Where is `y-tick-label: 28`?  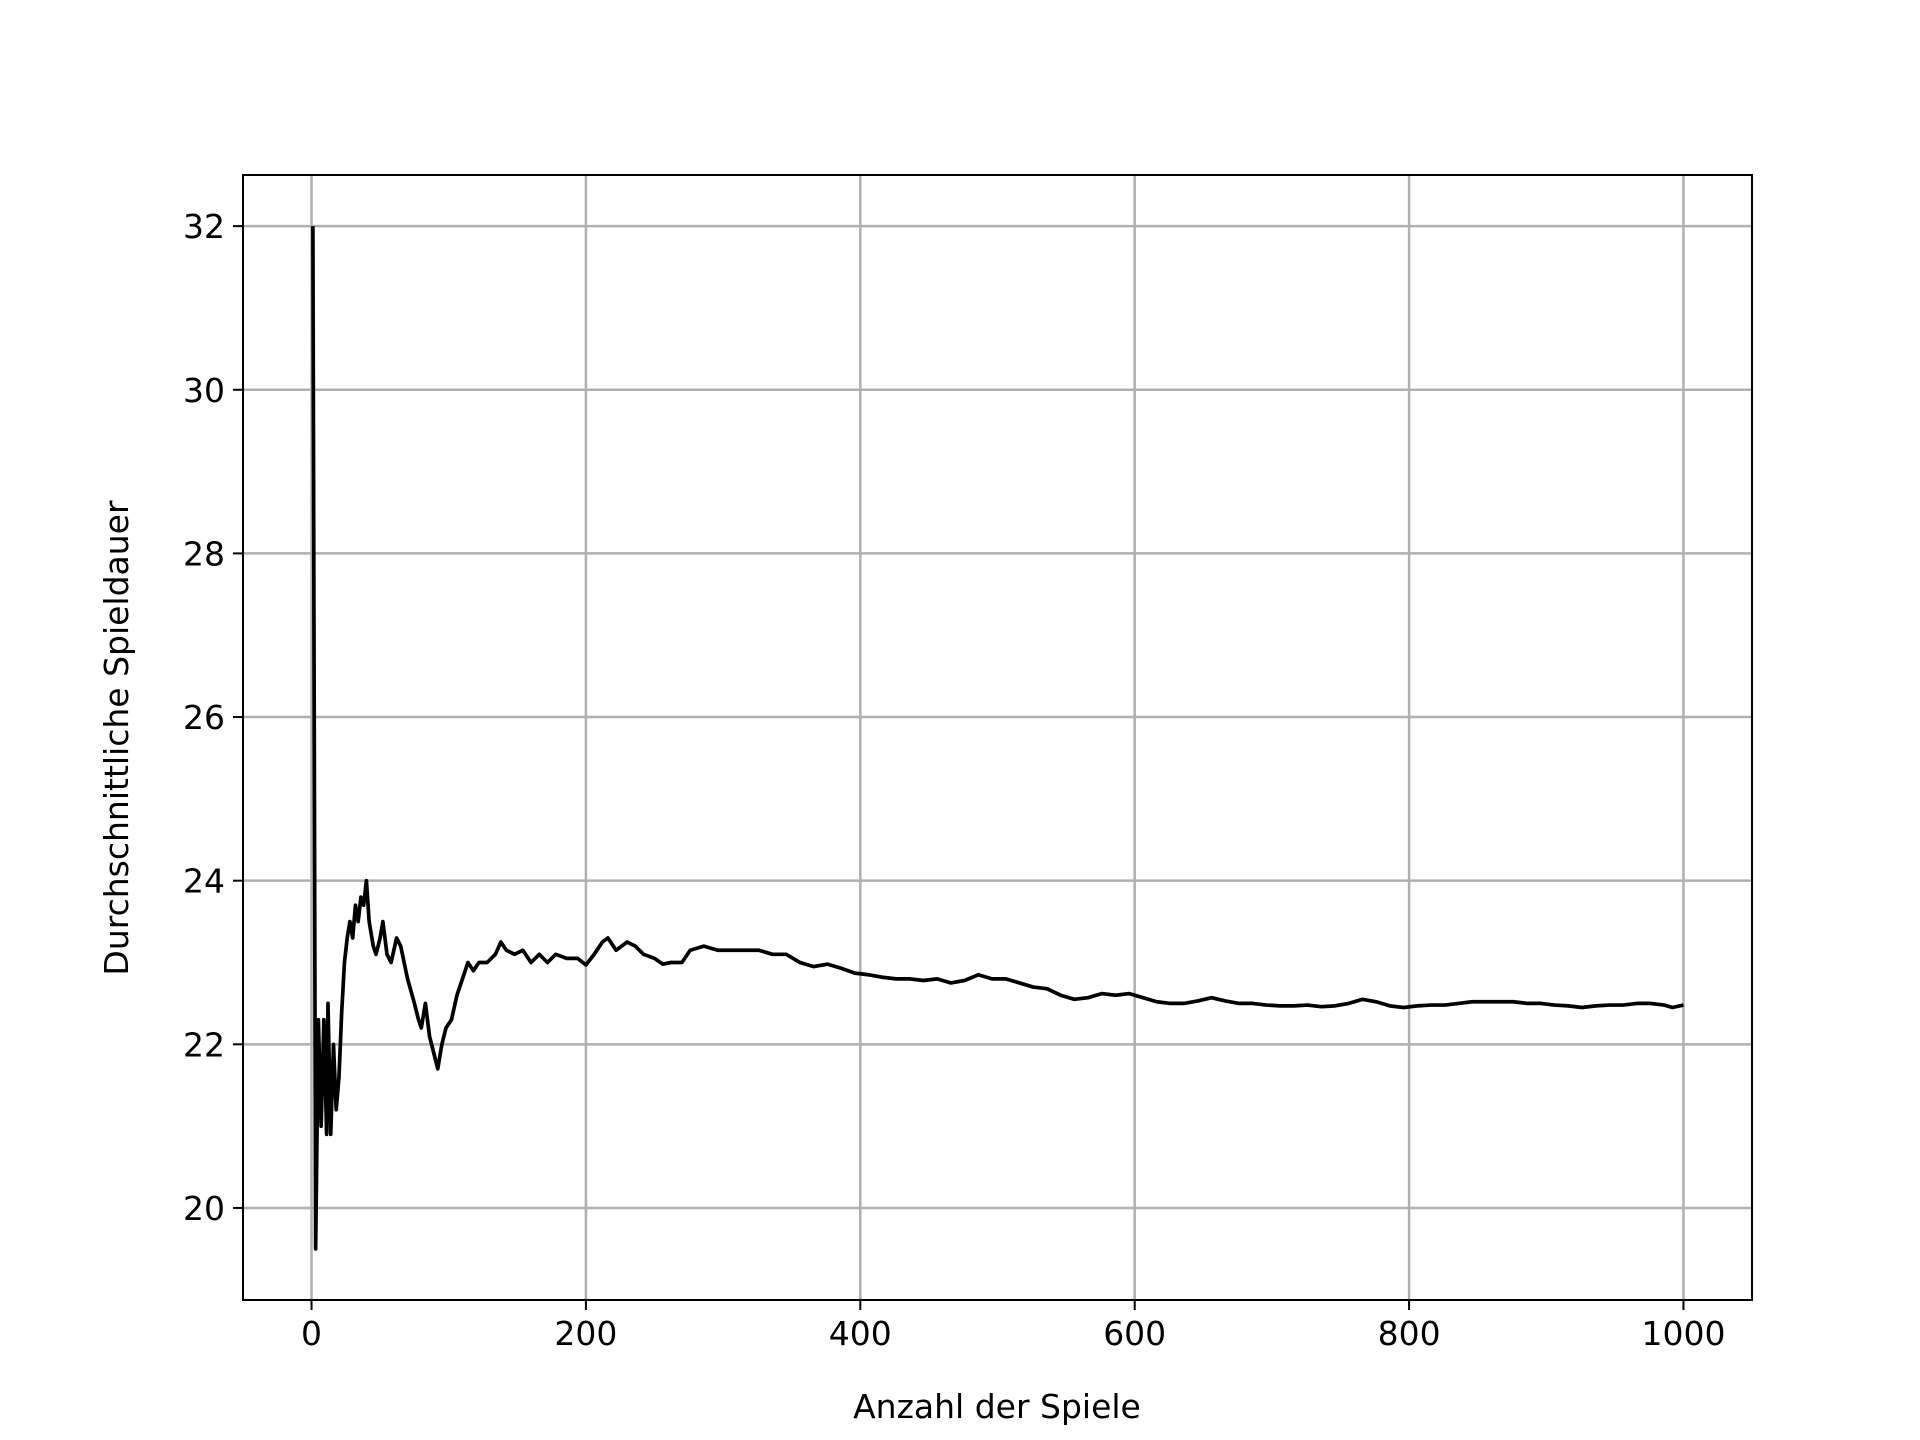 y-tick-label: 28 is located at coordinates (204, 553).